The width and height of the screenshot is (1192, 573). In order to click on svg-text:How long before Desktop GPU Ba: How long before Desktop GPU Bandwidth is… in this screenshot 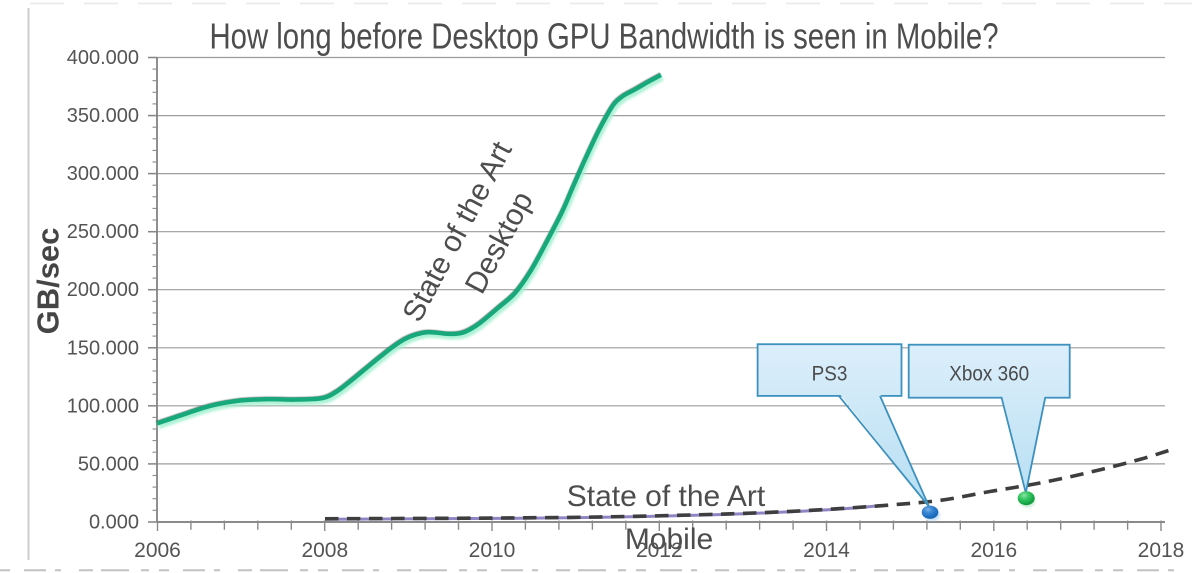, I will do `click(603, 36)`.